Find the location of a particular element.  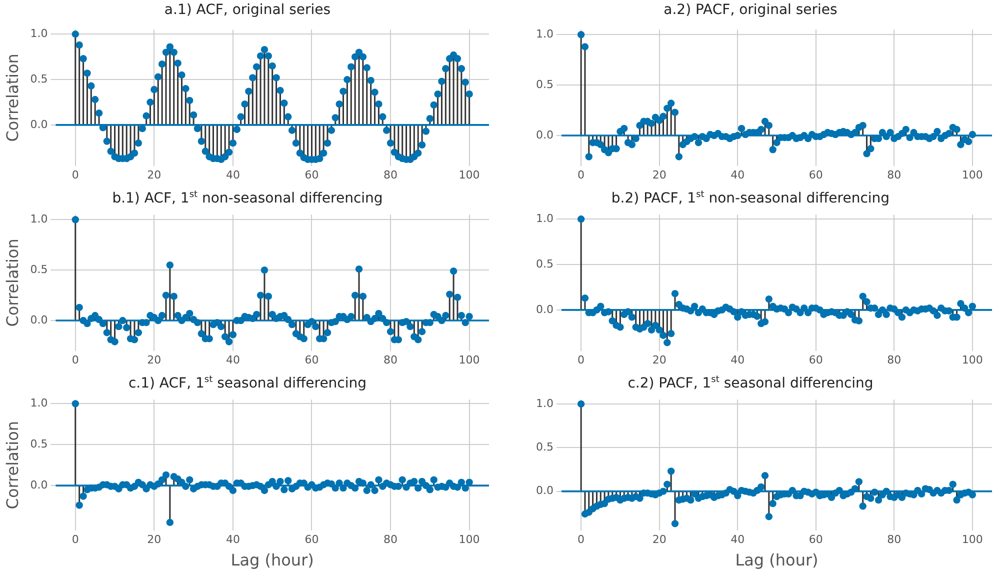

chart-title: b.1) ACF, 1$^{st}$ non-seasonal differencing is located at coordinates (247, 198).